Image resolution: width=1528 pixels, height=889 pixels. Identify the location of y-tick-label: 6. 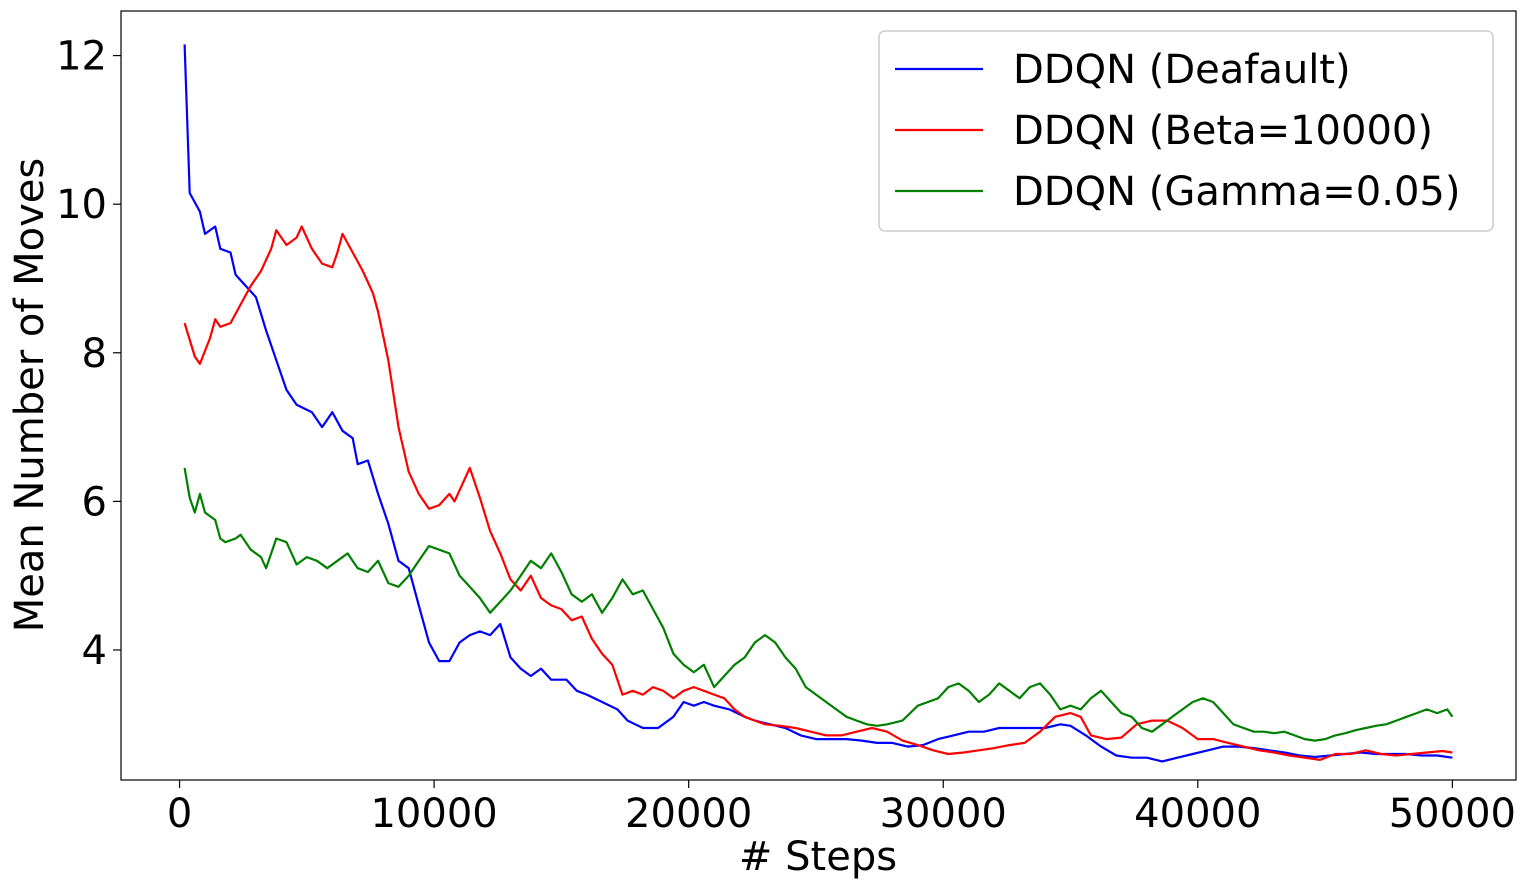
(94, 502).